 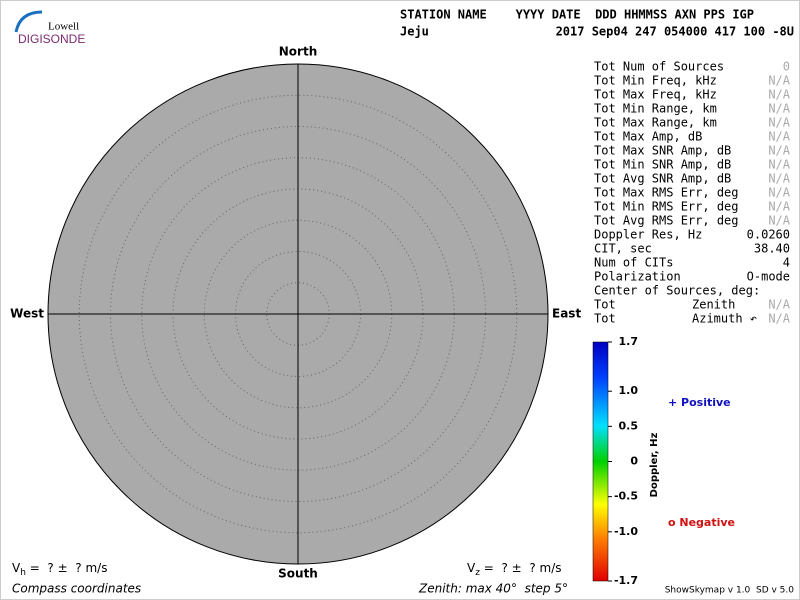 I want to click on stat-sub: Azimuth ↶, so click(x=724, y=319).